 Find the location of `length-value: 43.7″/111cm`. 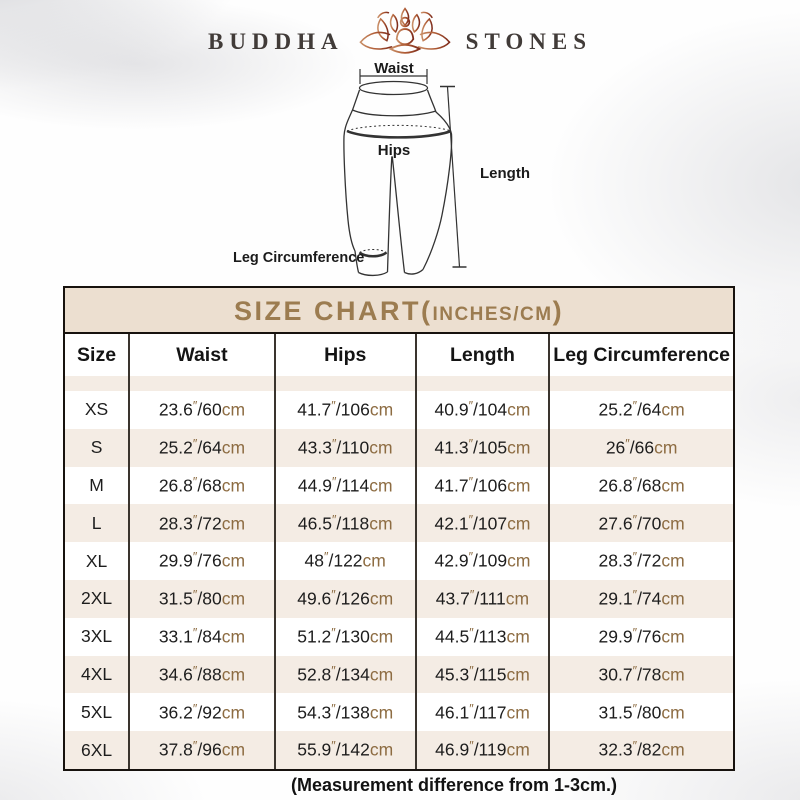

length-value: 43.7″/111cm is located at coordinates (482, 598).